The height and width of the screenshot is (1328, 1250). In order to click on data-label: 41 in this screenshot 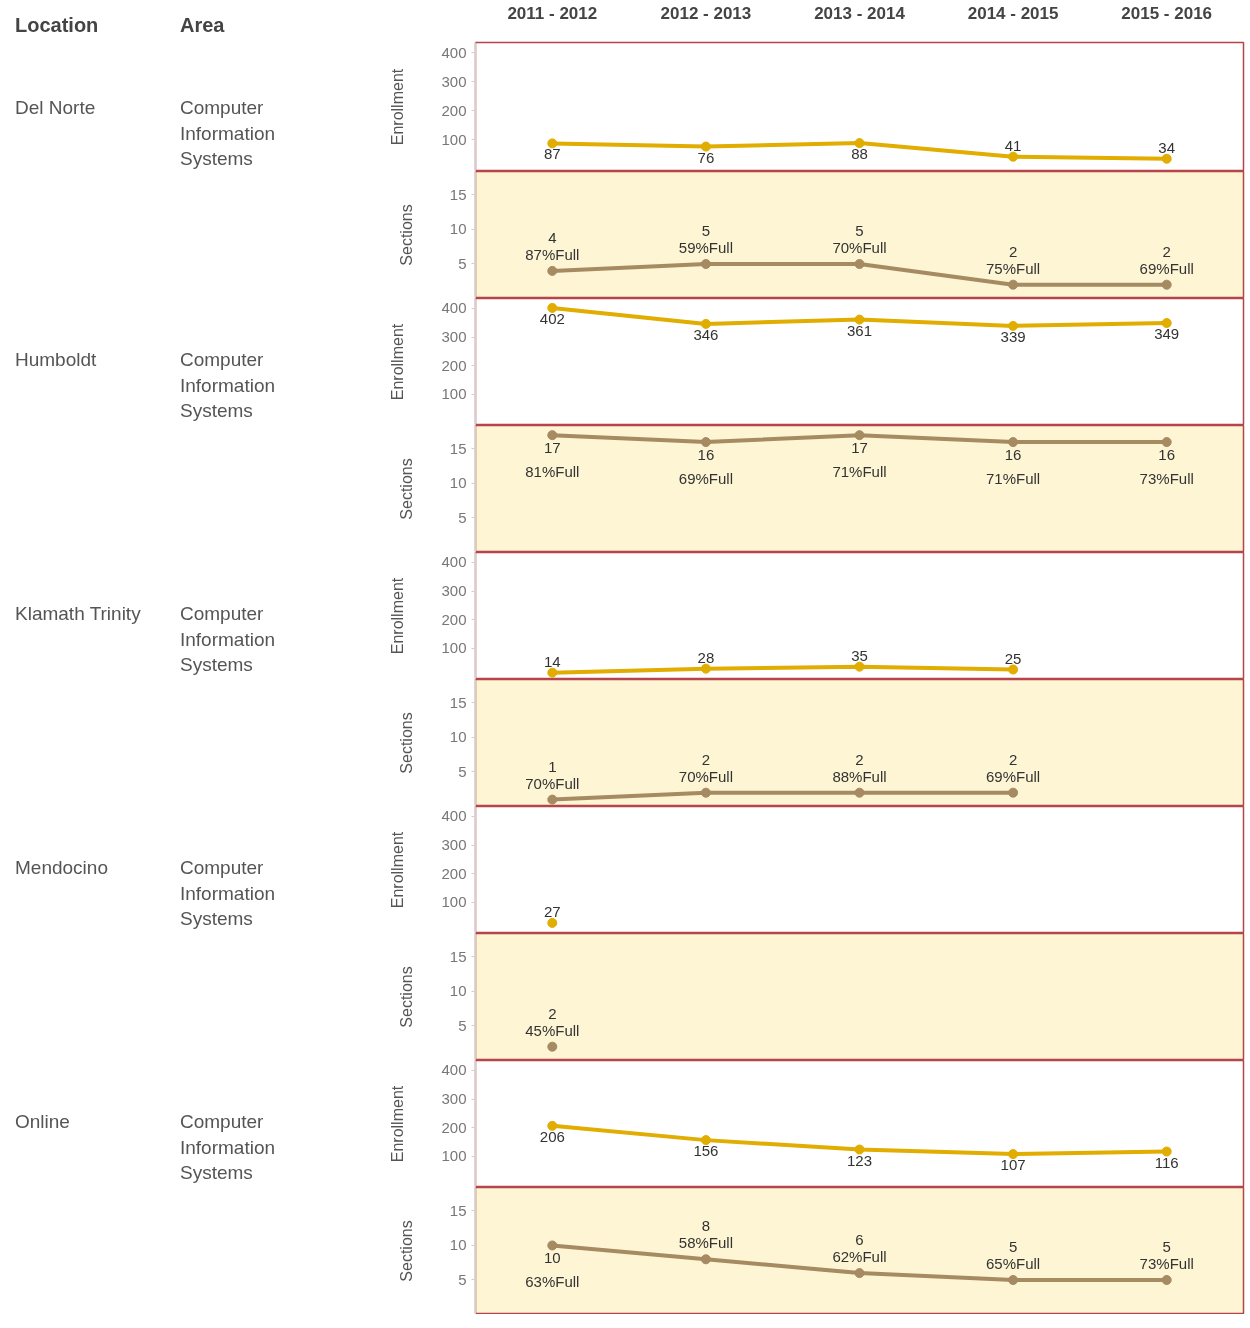, I will do `click(1013, 145)`.